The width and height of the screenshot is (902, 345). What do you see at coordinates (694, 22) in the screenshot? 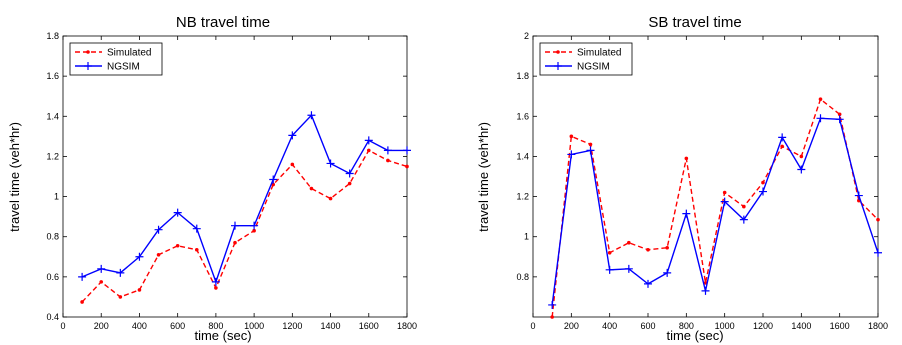
I see `chart-title: SB travel time` at bounding box center [694, 22].